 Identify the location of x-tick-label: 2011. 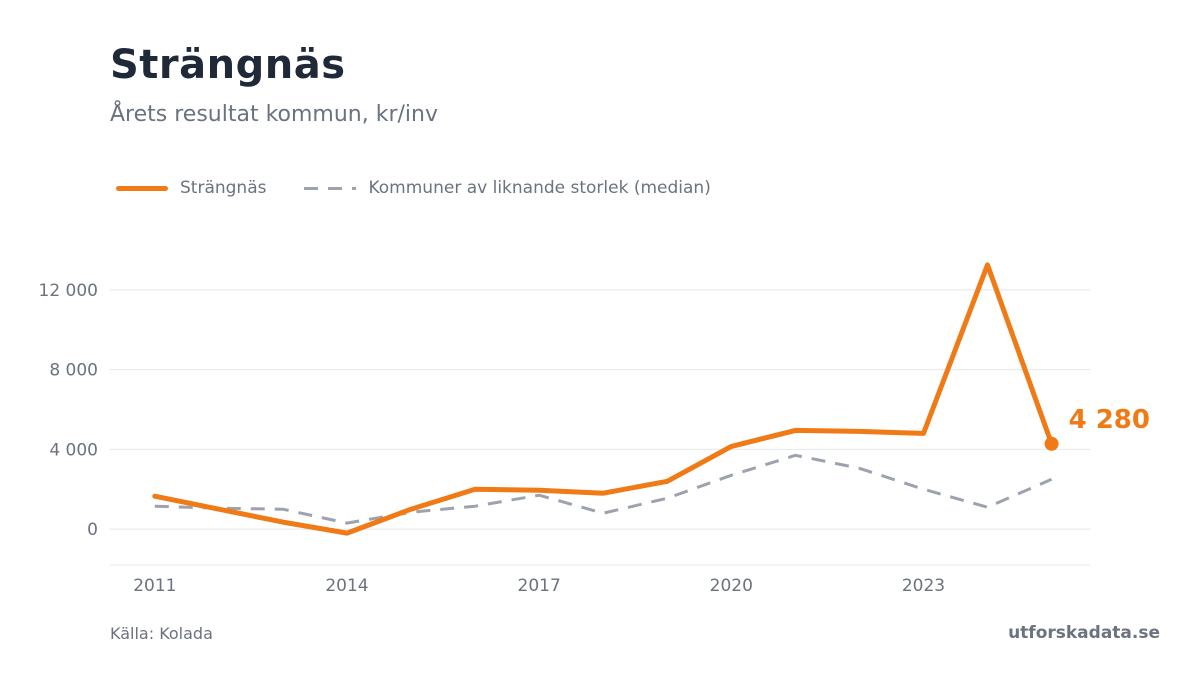
(154, 586).